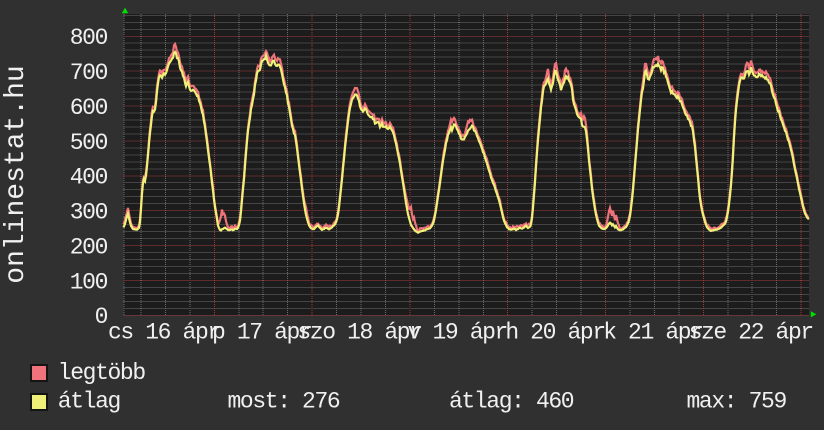 This screenshot has width=824, height=430. I want to click on svg-text: átlag: 460, so click(511, 401).